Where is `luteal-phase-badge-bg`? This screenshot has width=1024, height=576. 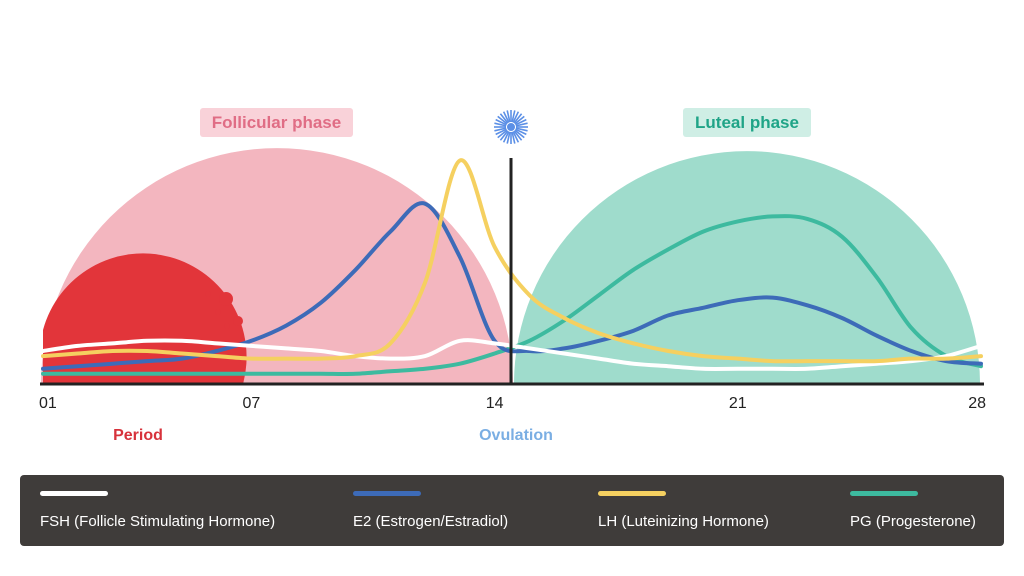 luteal-phase-badge-bg is located at coordinates (747, 122).